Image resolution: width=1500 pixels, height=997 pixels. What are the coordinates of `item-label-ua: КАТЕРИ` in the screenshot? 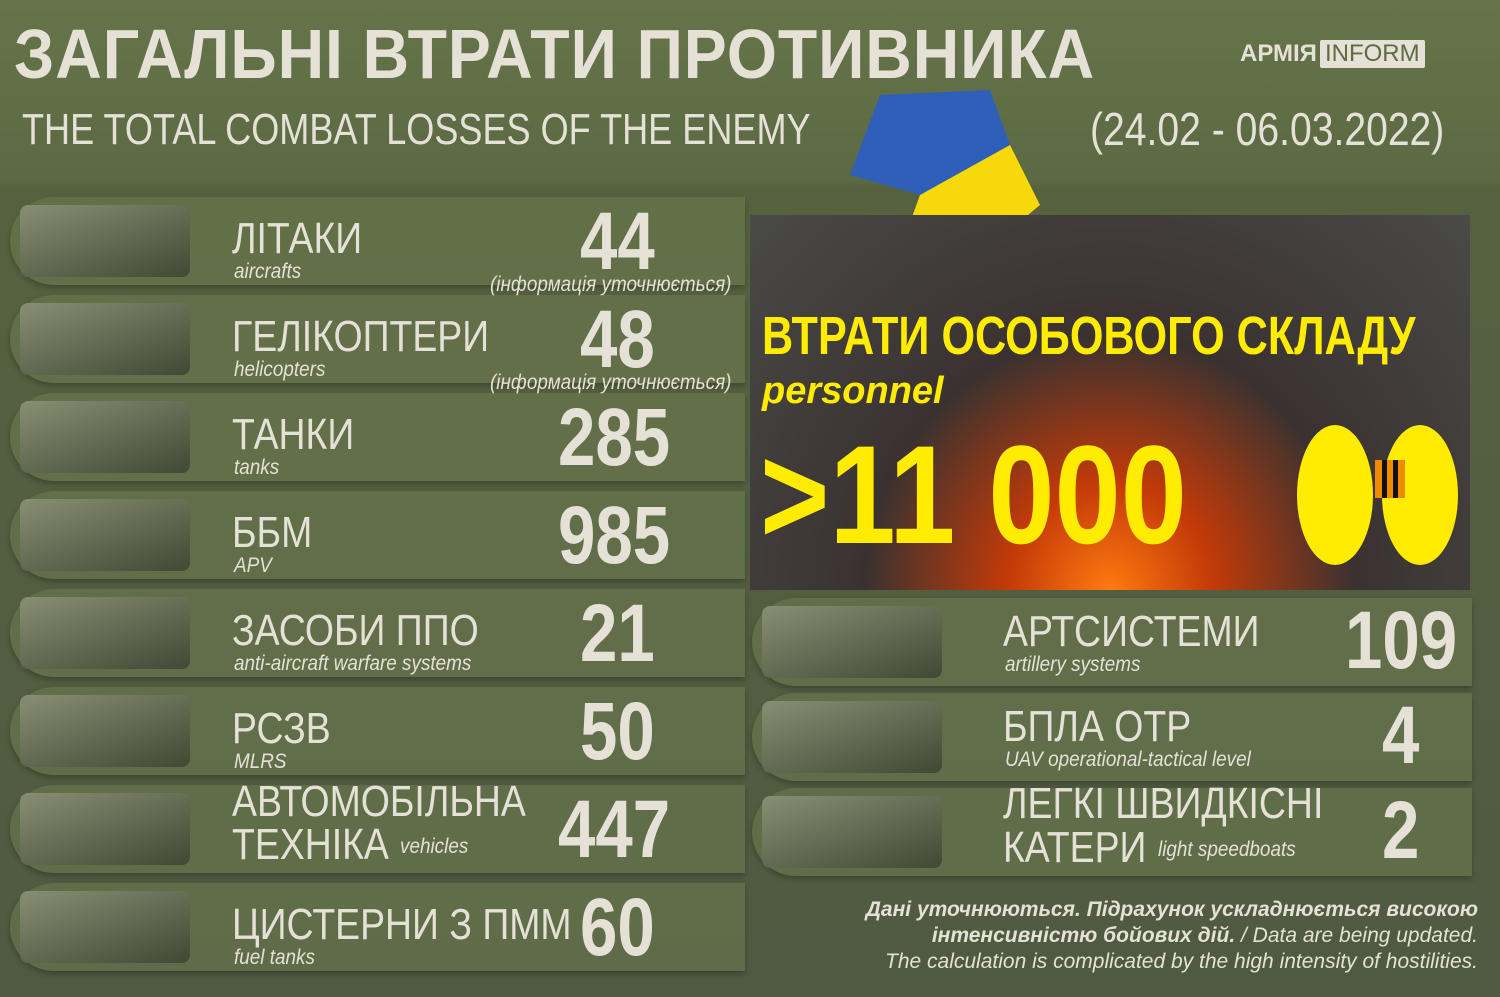 It's located at (1075, 847).